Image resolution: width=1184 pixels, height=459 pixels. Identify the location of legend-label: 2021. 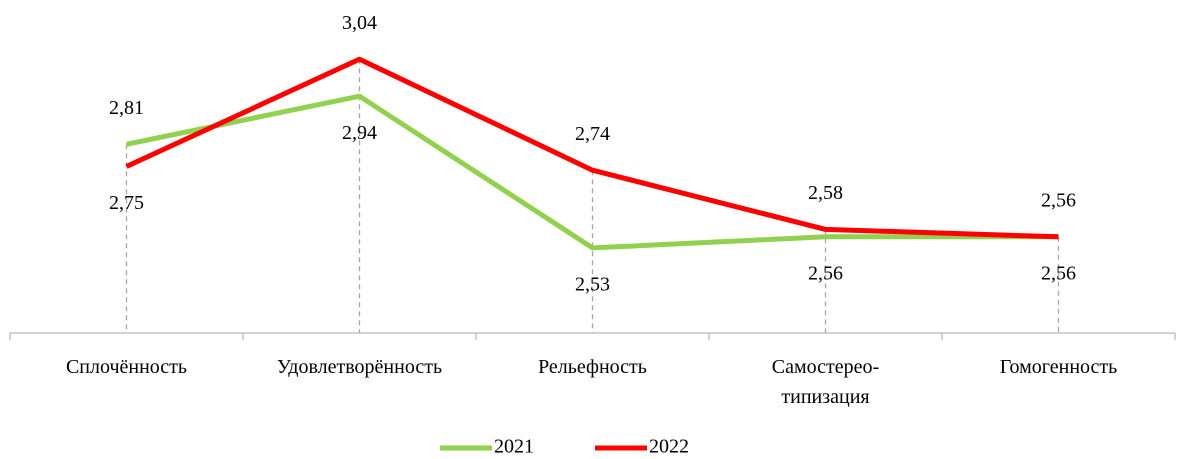
(514, 447).